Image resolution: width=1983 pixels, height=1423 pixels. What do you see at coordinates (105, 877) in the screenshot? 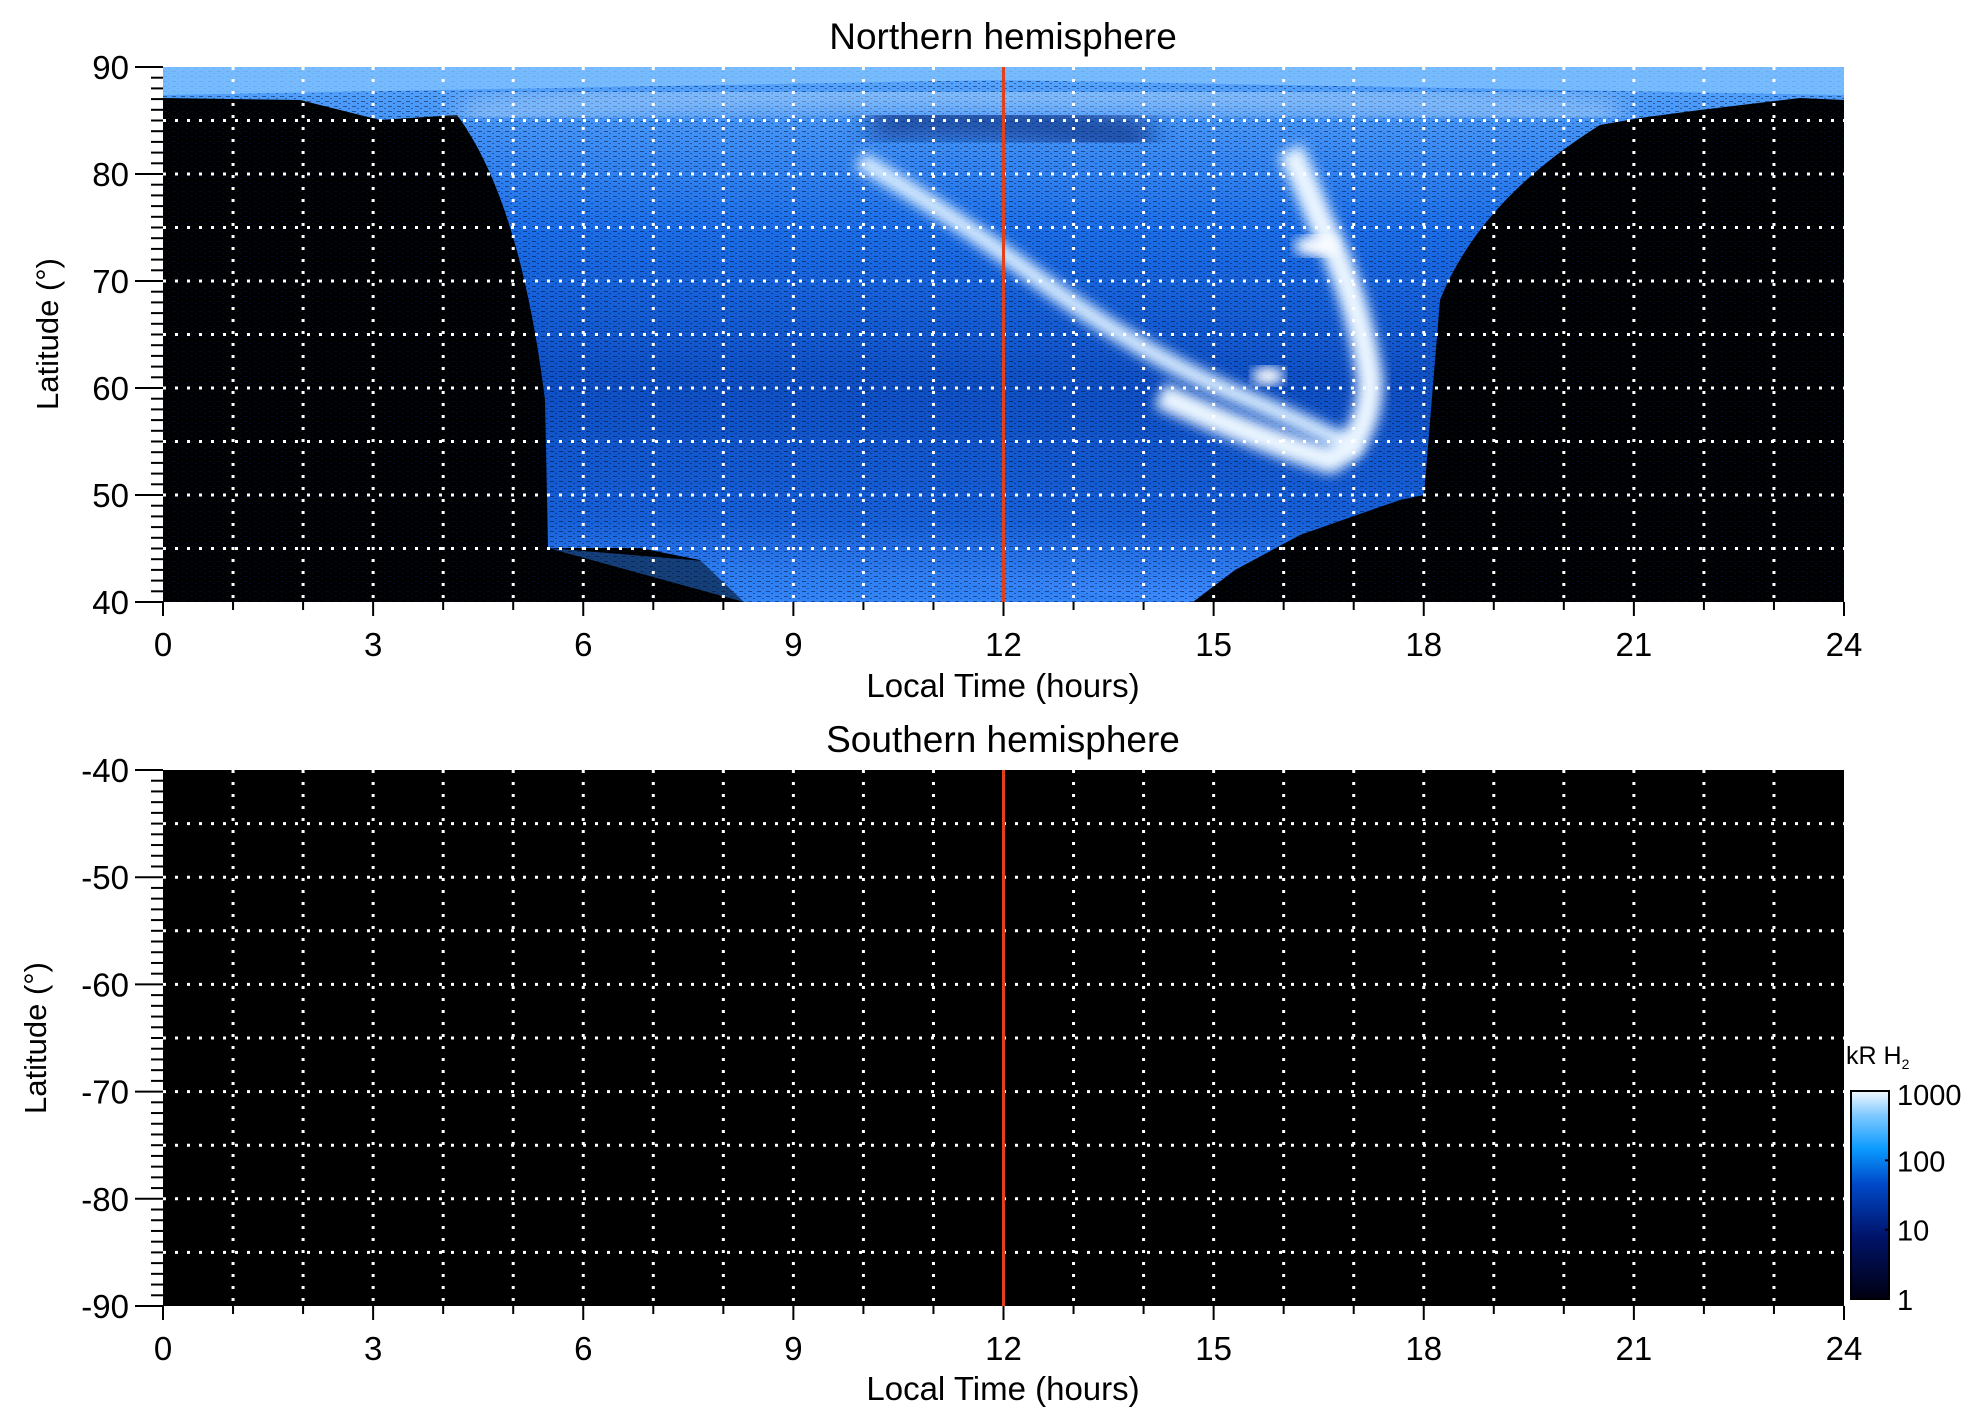
I see `y-tick-label: -50` at bounding box center [105, 877].